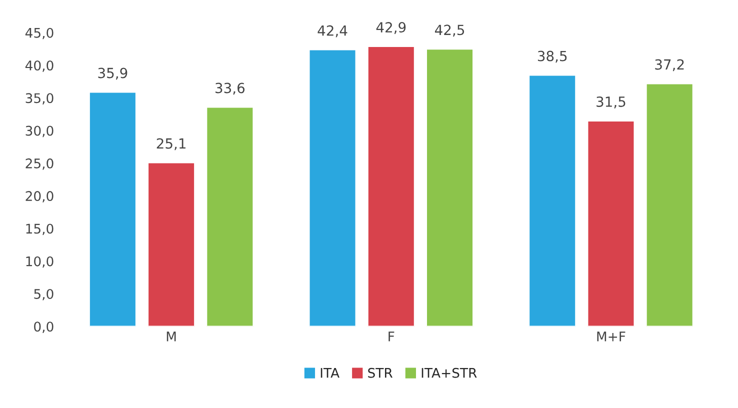 This screenshot has width=738, height=408. Describe the element at coordinates (391, 28) in the screenshot. I see `data-label: 42,9` at that location.